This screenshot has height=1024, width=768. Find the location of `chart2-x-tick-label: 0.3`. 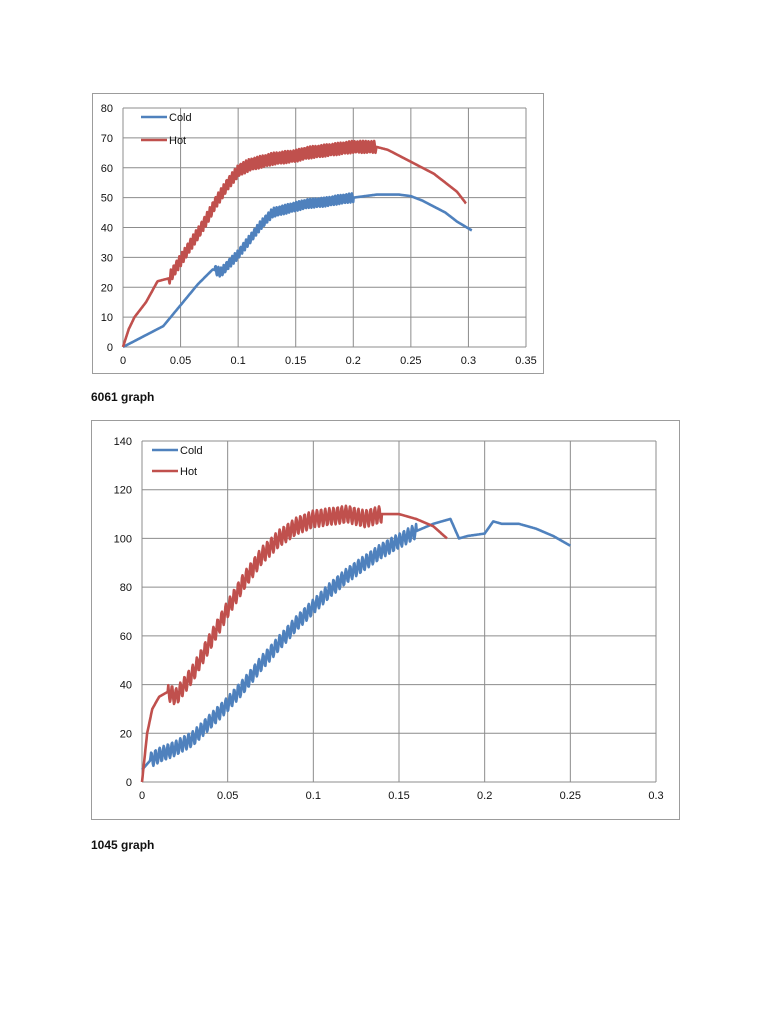

chart2-x-tick-label: 0.3 is located at coordinates (655, 796).